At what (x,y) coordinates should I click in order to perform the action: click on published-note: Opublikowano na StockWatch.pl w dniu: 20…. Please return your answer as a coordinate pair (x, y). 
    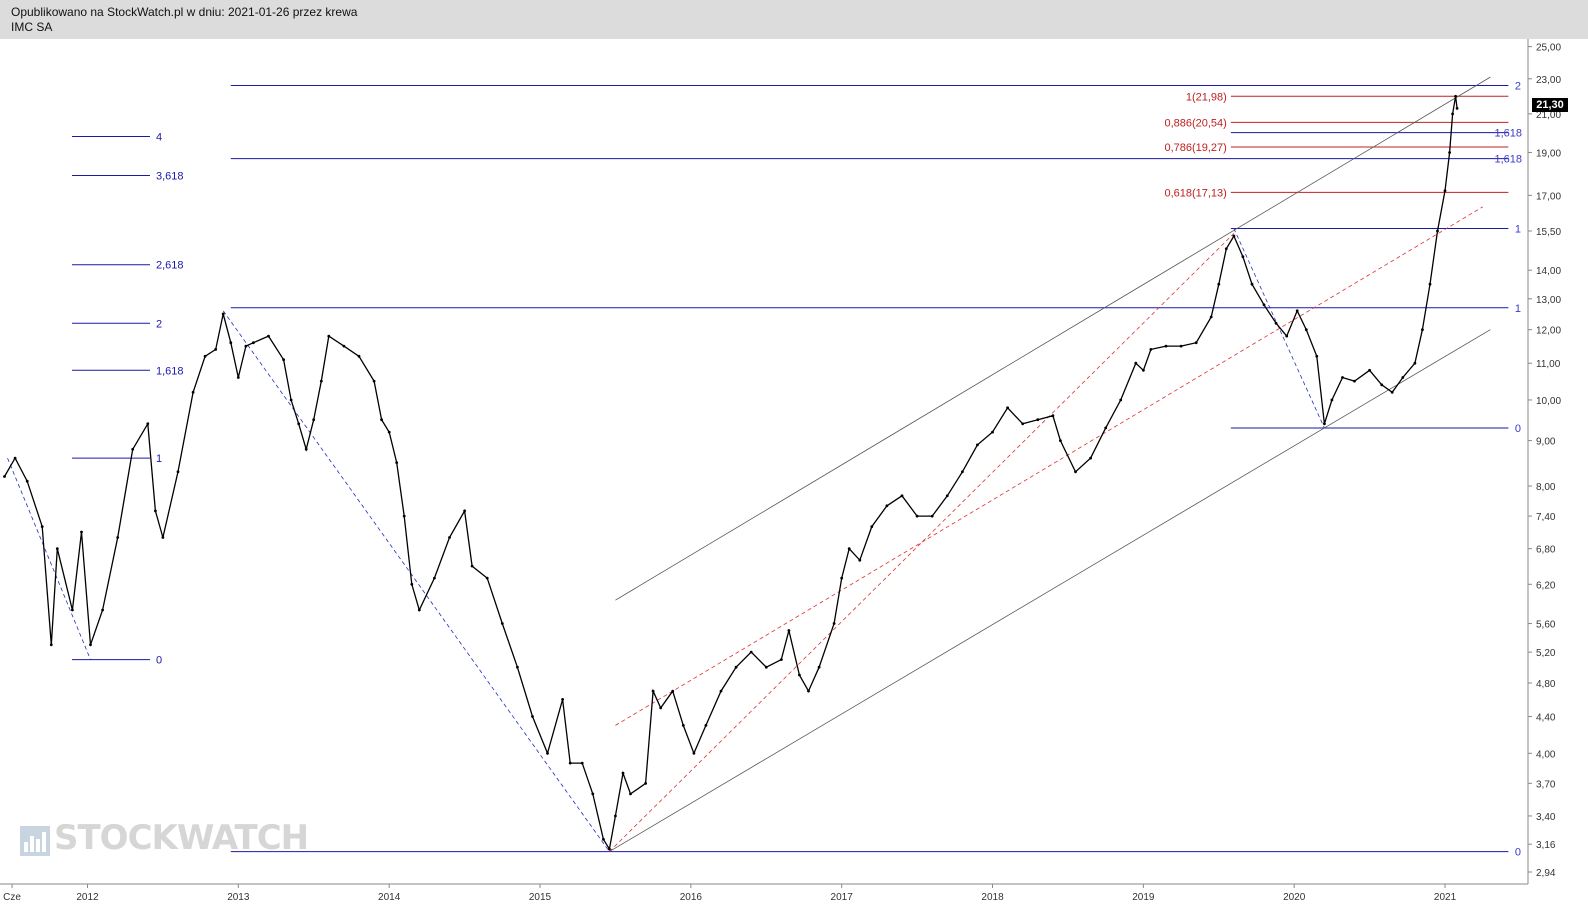
    Looking at the image, I should click on (184, 12).